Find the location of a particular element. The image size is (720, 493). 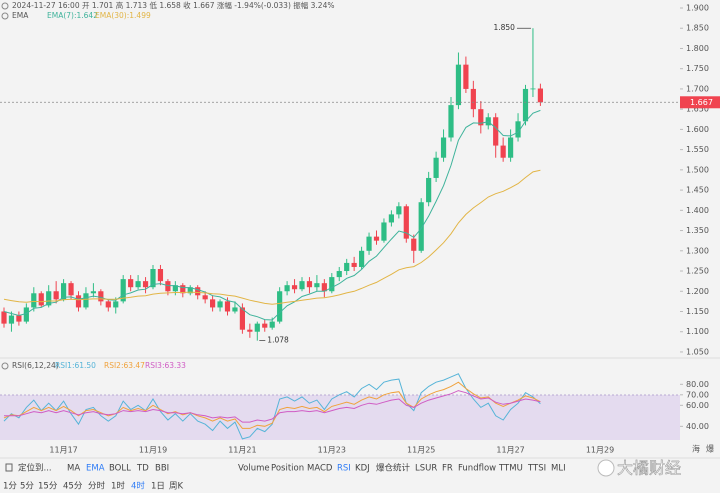

interval-button: 15分 is located at coordinates (48, 487).